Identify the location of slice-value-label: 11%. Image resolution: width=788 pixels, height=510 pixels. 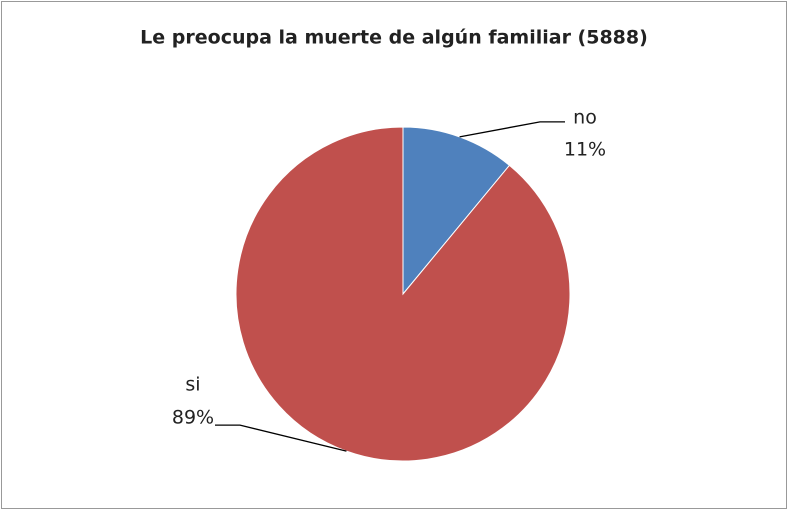
(585, 149).